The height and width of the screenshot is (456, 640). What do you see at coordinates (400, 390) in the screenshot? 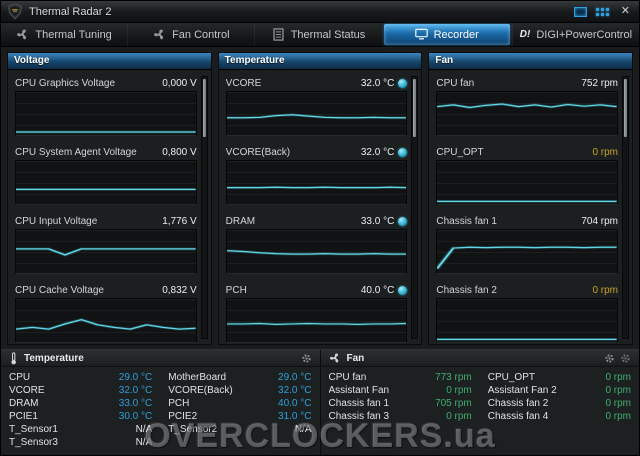
I see `summary-row: Assistant Fan 0 rpm` at bounding box center [400, 390].